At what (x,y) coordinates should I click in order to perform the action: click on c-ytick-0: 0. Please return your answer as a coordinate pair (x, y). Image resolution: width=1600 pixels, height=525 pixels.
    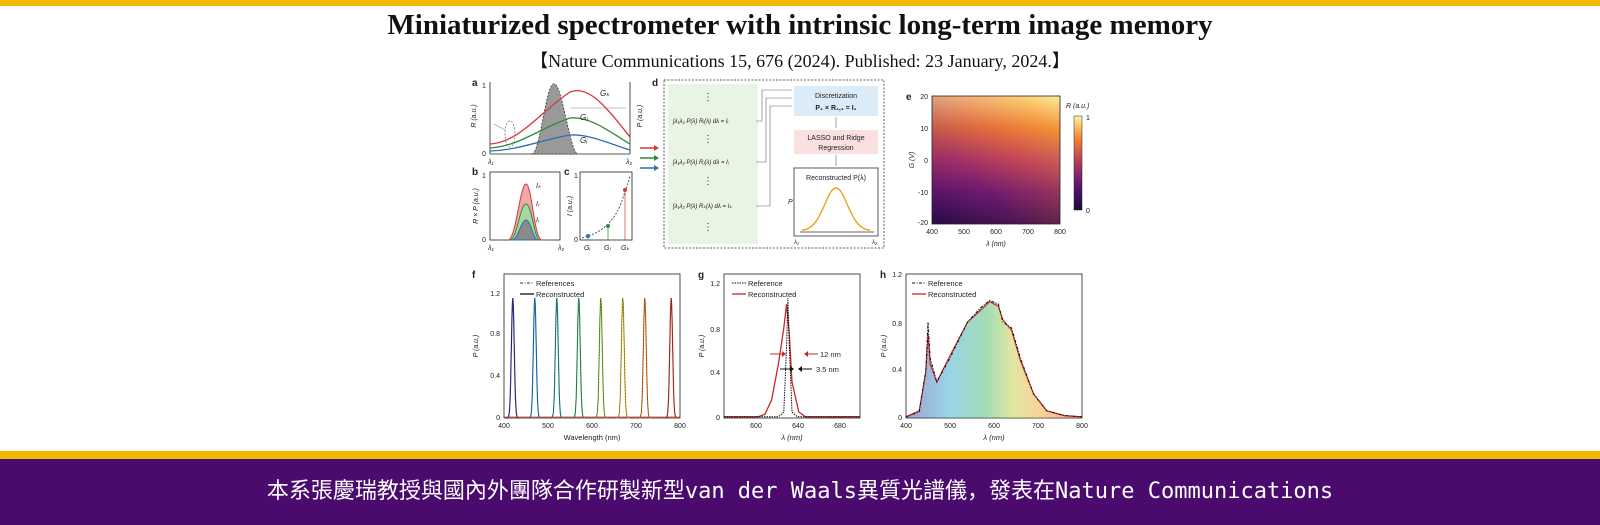
    Looking at the image, I should click on (576, 240).